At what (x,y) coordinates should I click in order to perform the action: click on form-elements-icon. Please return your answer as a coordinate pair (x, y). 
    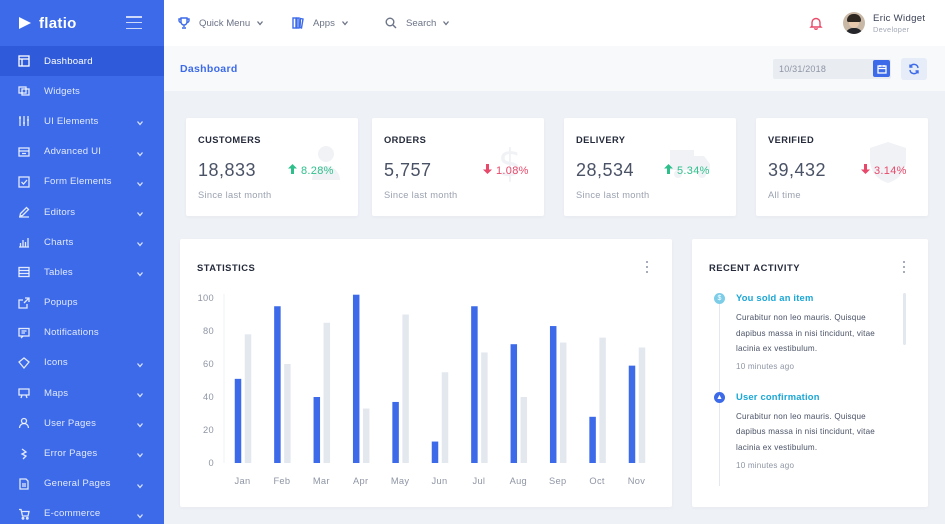
    Looking at the image, I should click on (24, 182).